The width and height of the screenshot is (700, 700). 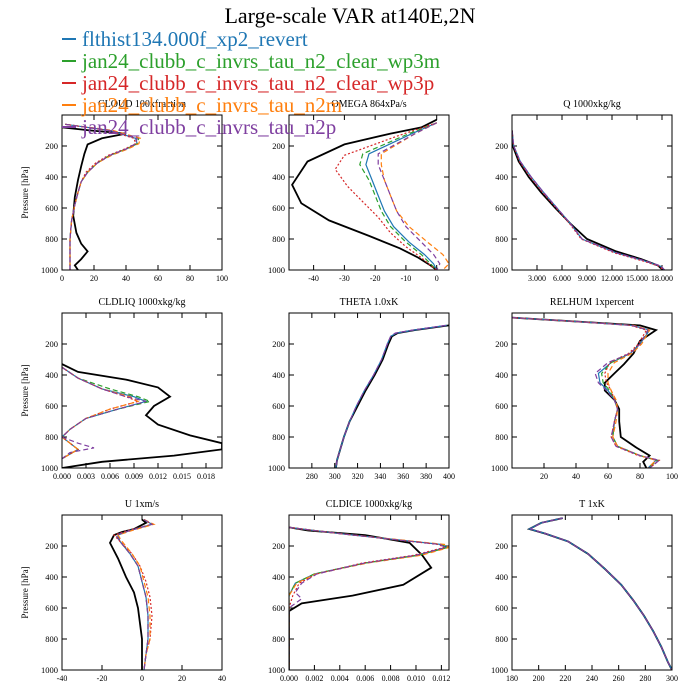 I want to click on x-tick-label: 80, so click(x=190, y=278).